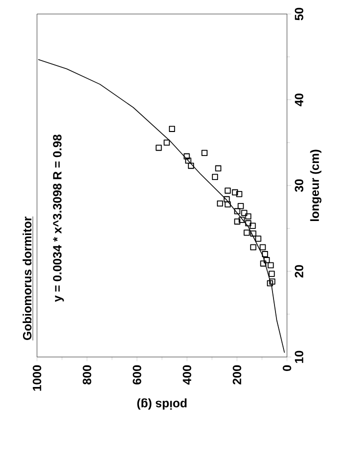 The width and height of the screenshot is (350, 453). What do you see at coordinates (299, 185) in the screenshot?
I see `y-tick-label: 30` at bounding box center [299, 185].